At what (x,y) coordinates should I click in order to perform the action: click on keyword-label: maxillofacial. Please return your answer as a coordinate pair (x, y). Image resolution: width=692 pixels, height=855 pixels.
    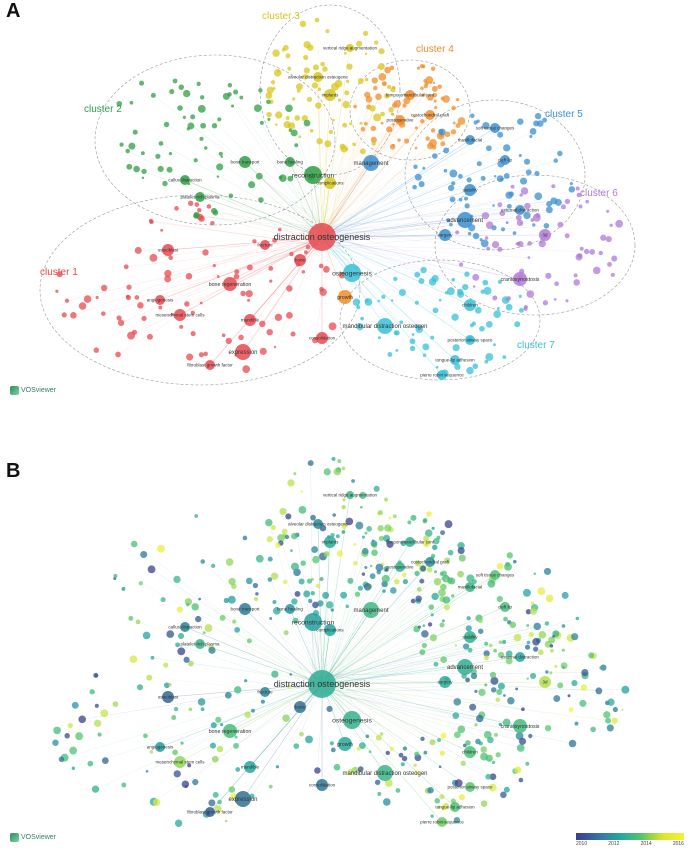
    Looking at the image, I should click on (470, 587).